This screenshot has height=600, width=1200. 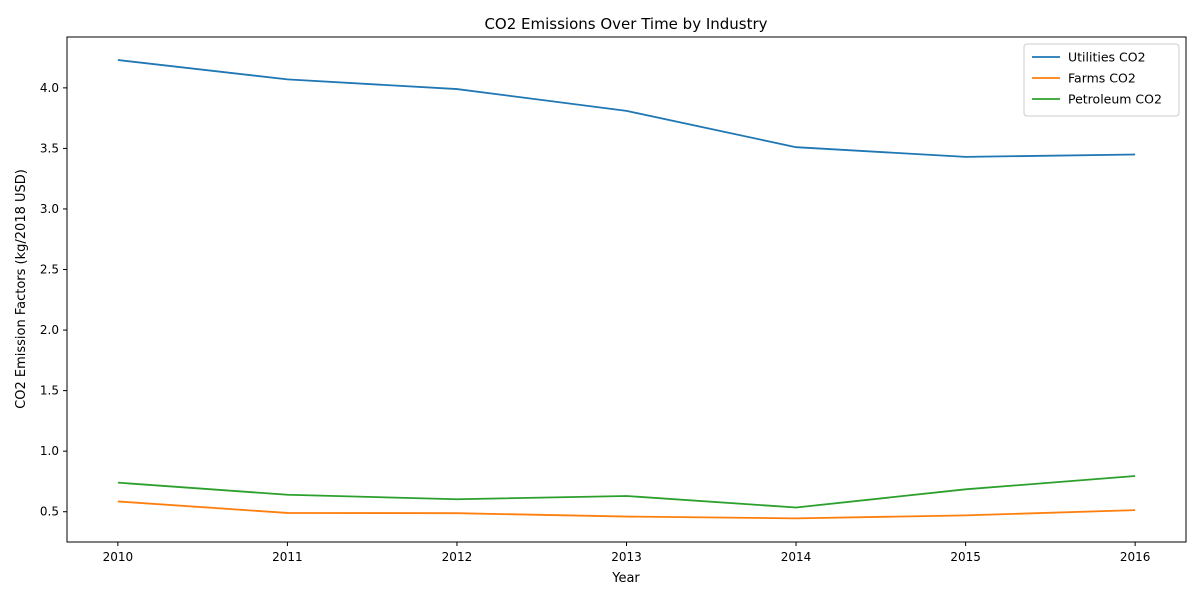 I want to click on y-tick-label: 3.5, so click(x=49, y=148).